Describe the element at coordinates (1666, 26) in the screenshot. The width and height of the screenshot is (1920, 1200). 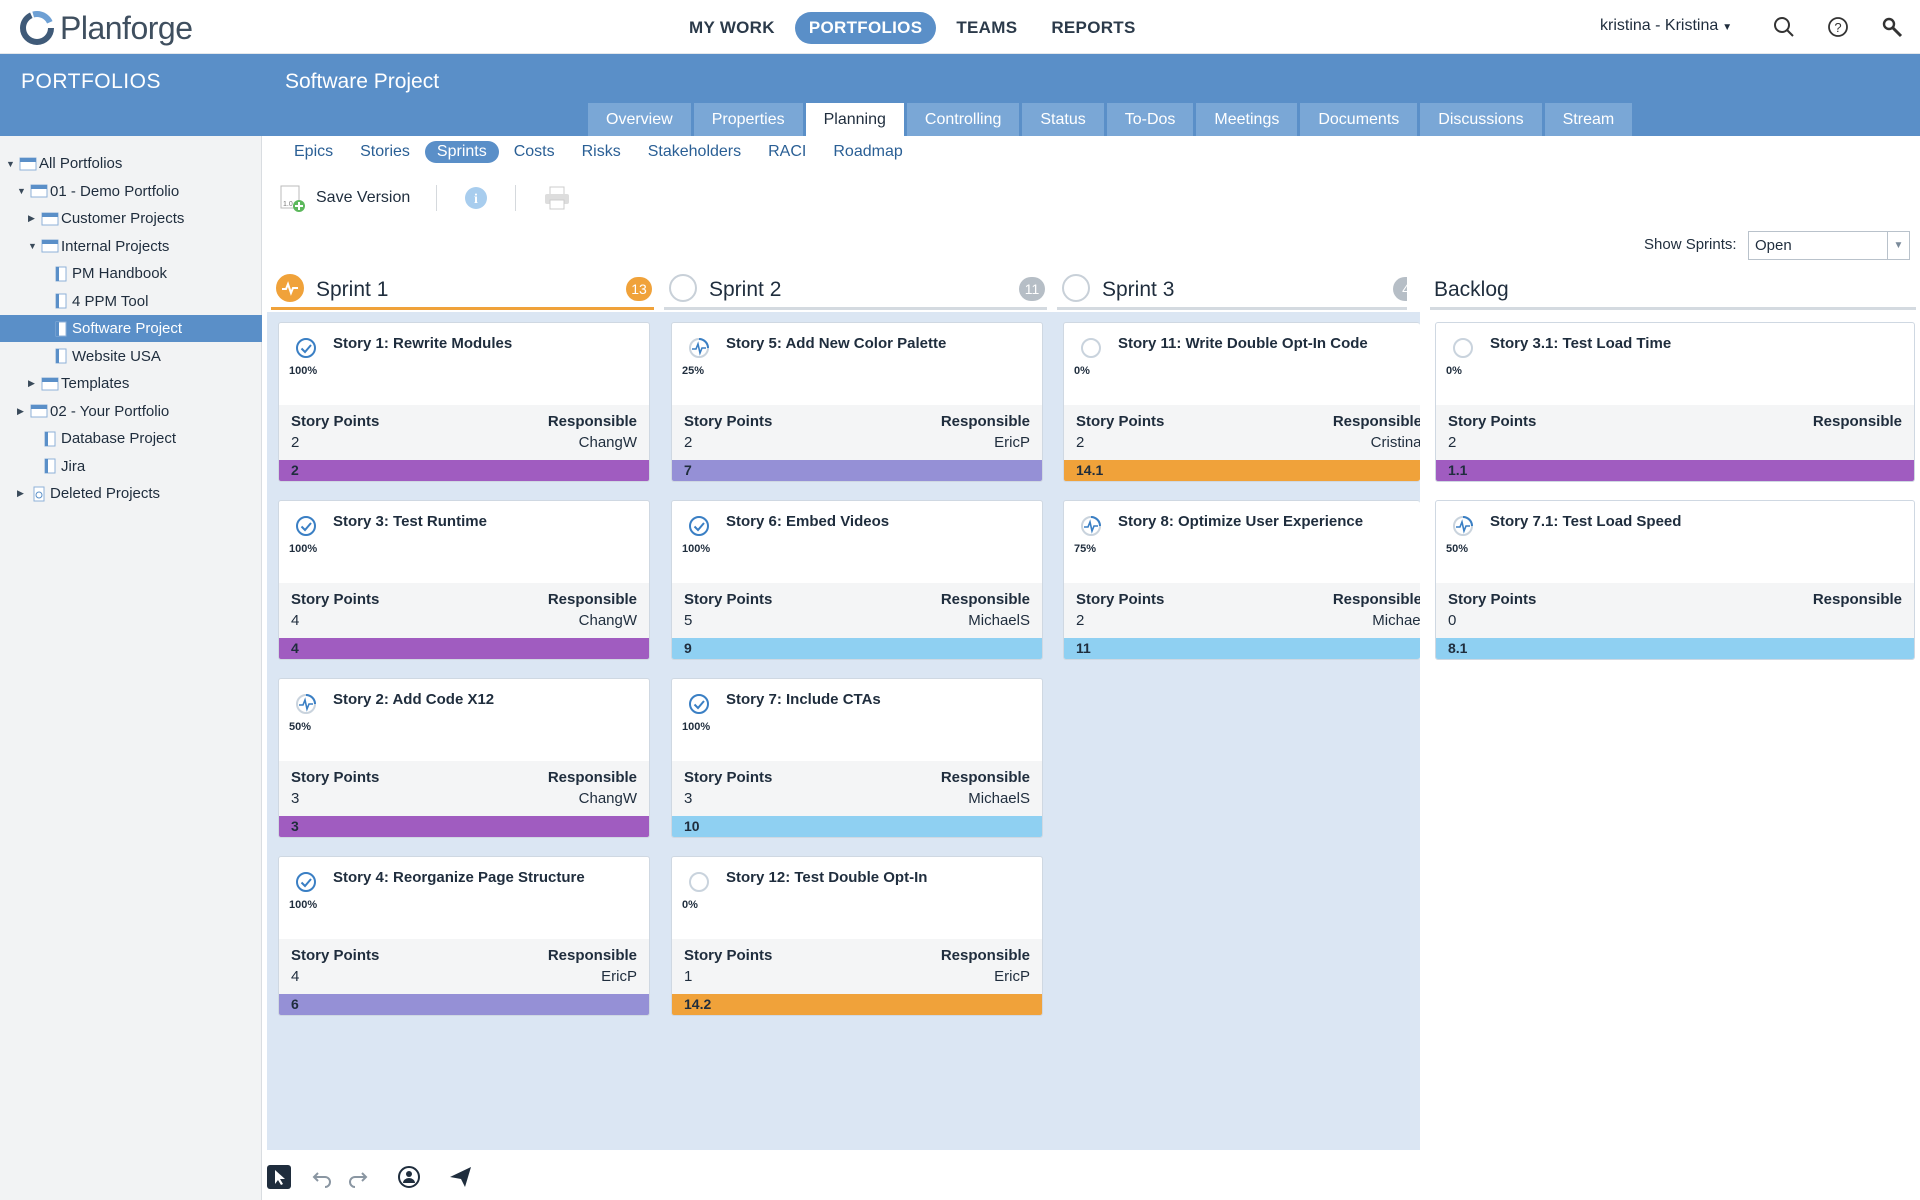
I see `user-menu: kristina - Kristina ▼` at that location.